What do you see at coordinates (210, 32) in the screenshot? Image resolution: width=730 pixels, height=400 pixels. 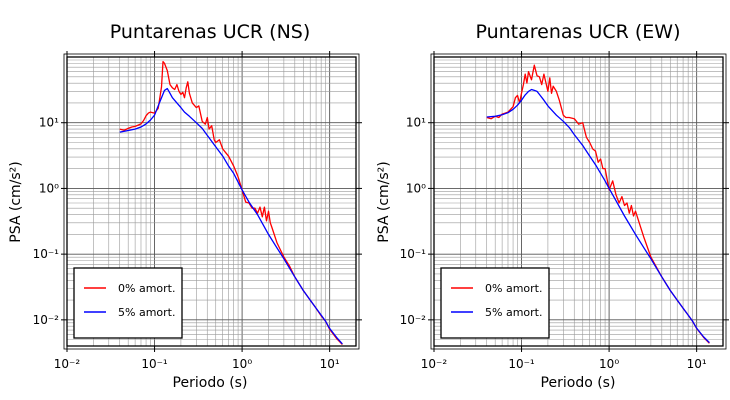 I see `chart-title: Puntarenas UCR (NS)` at bounding box center [210, 32].